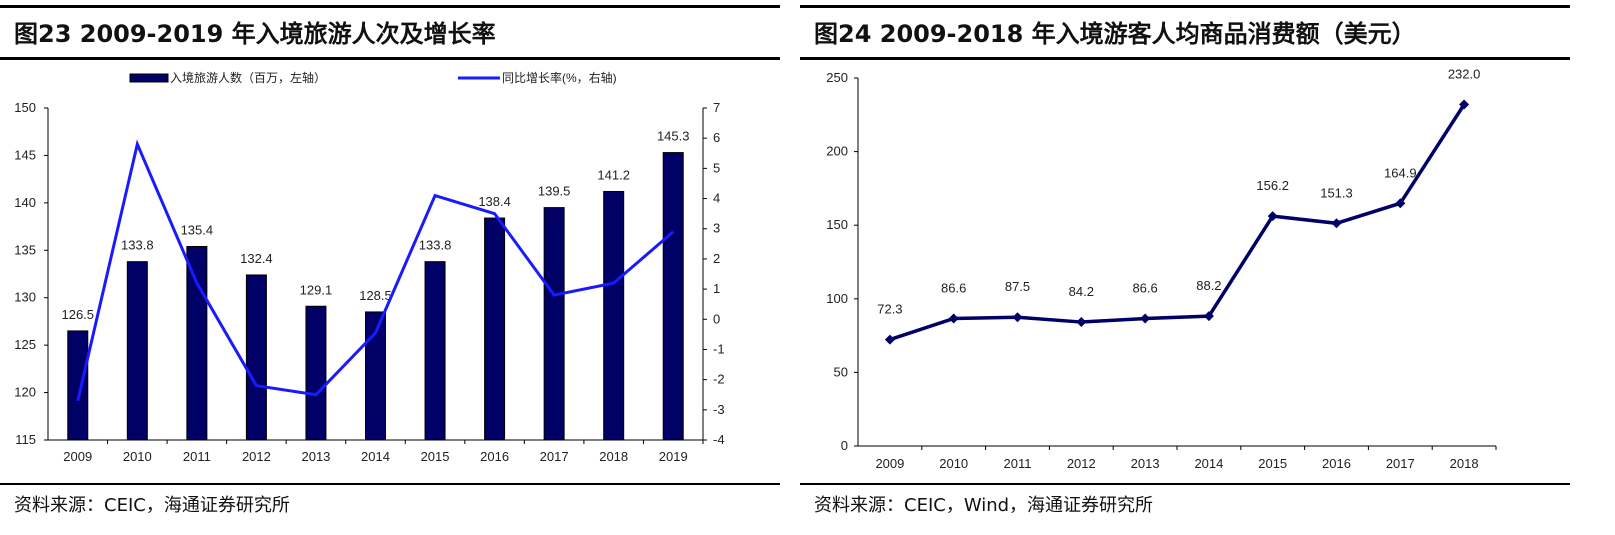 The width and height of the screenshot is (1615, 535). I want to click on left-tick-label: 125, so click(25, 344).